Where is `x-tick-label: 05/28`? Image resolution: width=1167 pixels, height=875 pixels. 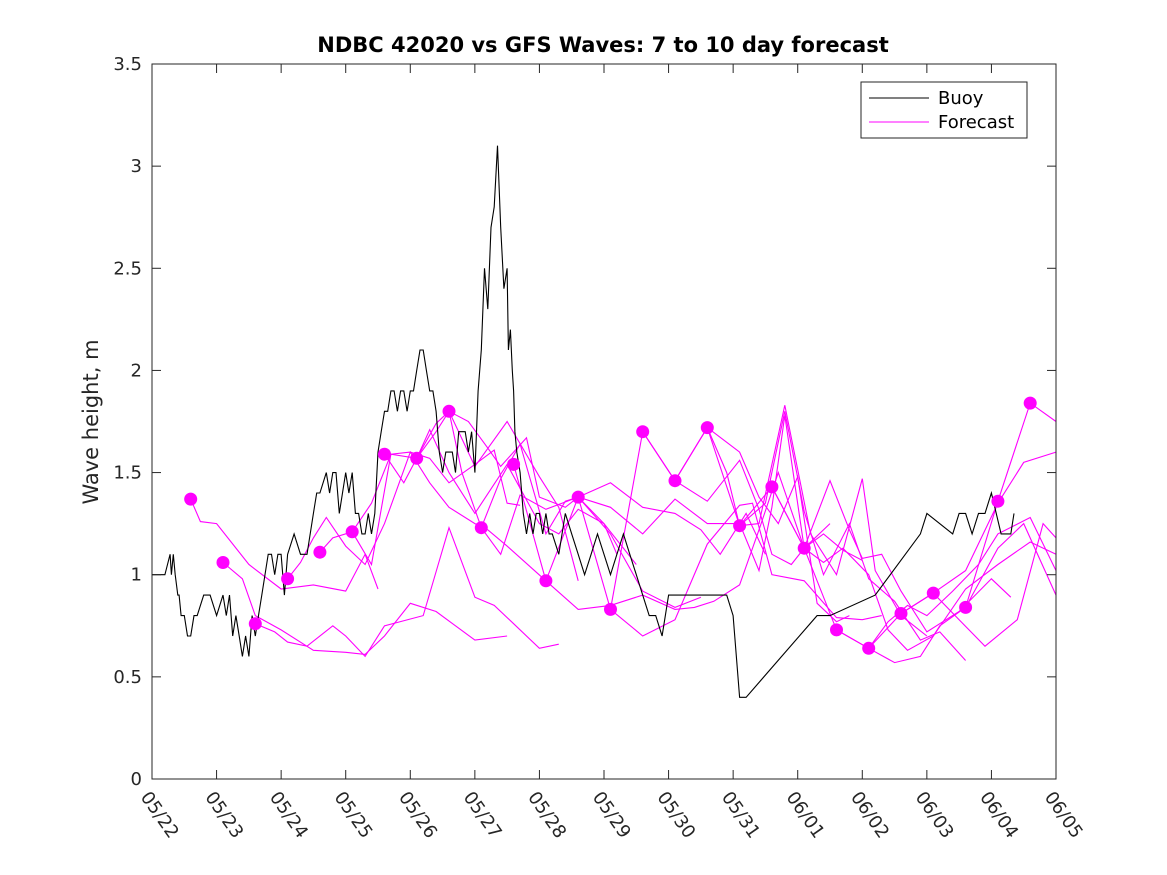
x-tick-label: 05/28 is located at coordinates (546, 815).